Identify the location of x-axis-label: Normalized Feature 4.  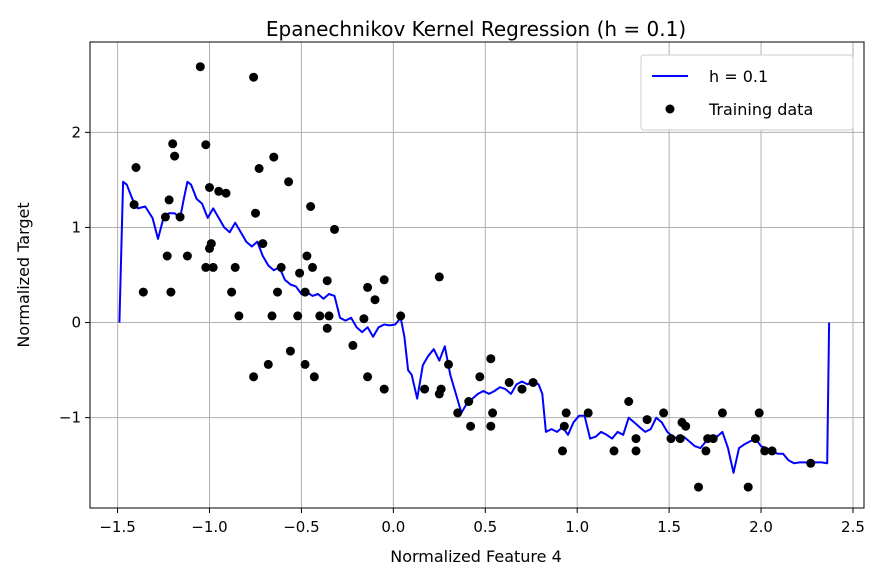
(476, 556).